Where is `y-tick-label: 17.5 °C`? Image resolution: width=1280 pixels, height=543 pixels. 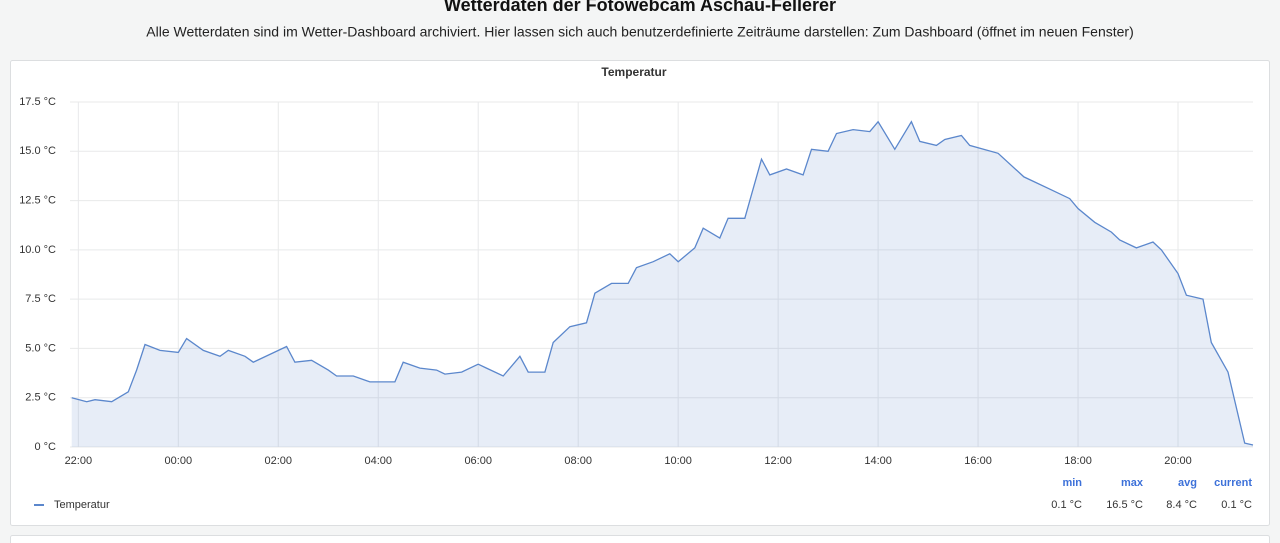
y-tick-label: 17.5 °C is located at coordinates (37, 102).